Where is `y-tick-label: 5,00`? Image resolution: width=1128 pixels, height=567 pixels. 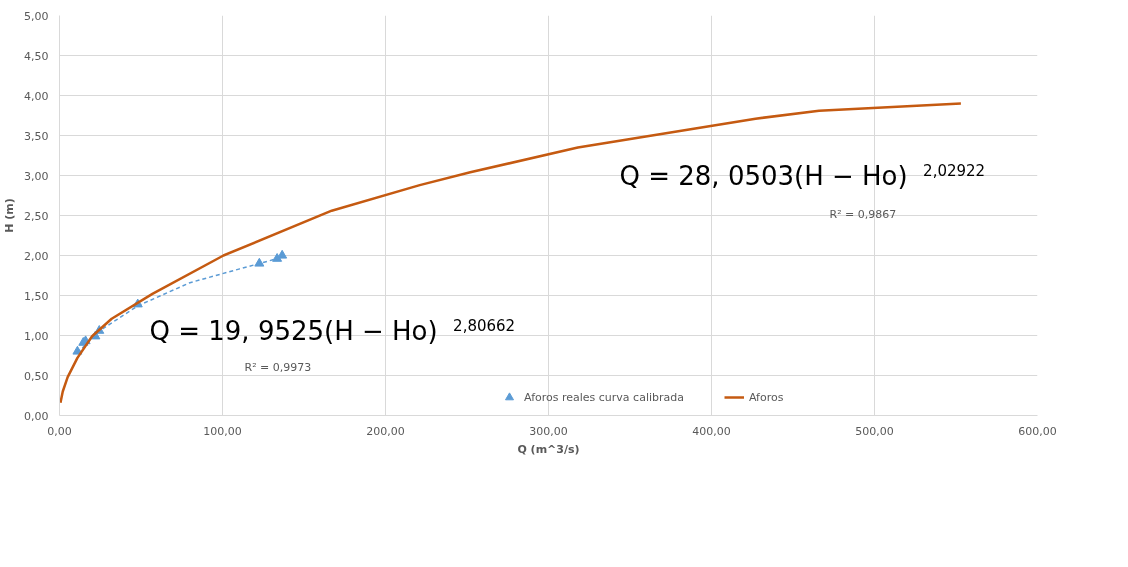
y-tick-label: 5,00 is located at coordinates (36, 16).